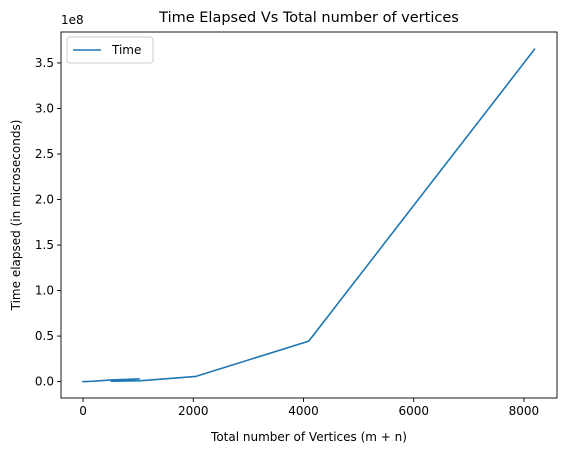  I want to click on x-tick-label: 6000, so click(413, 411).